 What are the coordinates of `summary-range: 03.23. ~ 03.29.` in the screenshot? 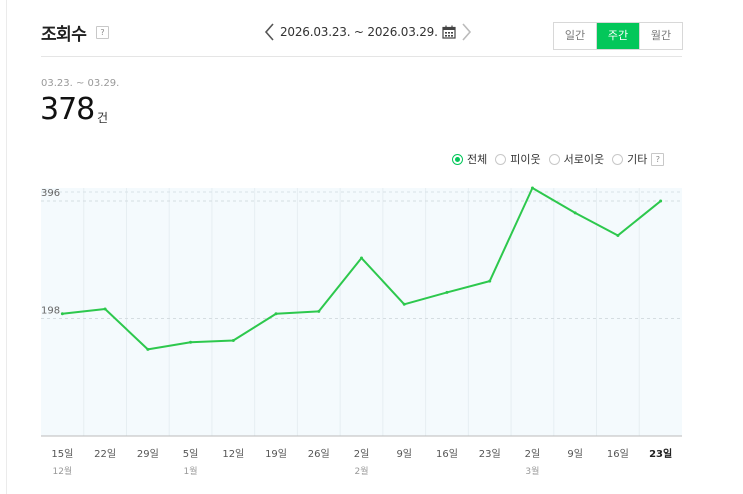 It's located at (80, 83).